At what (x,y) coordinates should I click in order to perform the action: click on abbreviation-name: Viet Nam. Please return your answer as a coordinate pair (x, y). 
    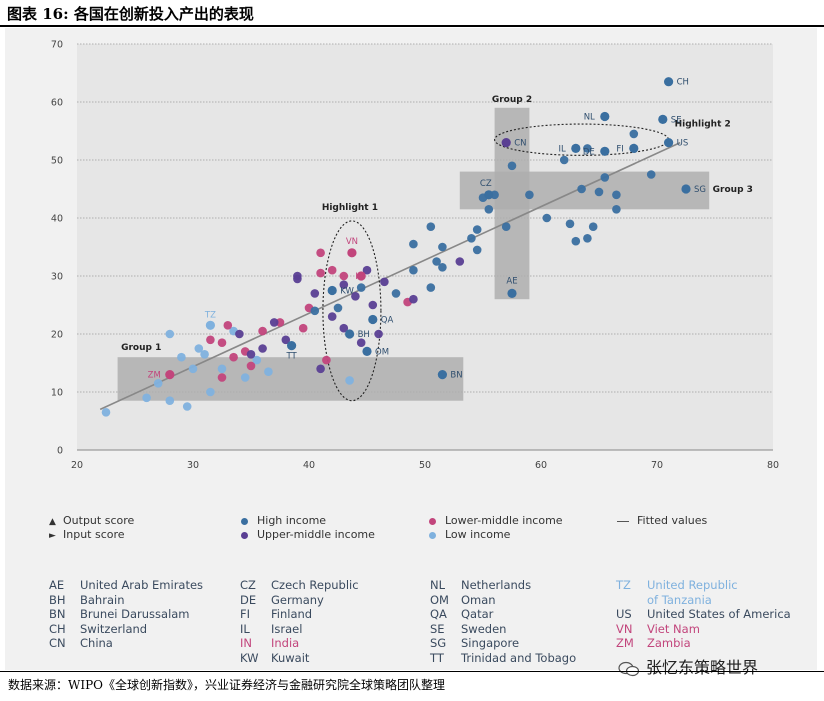
    Looking at the image, I should click on (673, 628).